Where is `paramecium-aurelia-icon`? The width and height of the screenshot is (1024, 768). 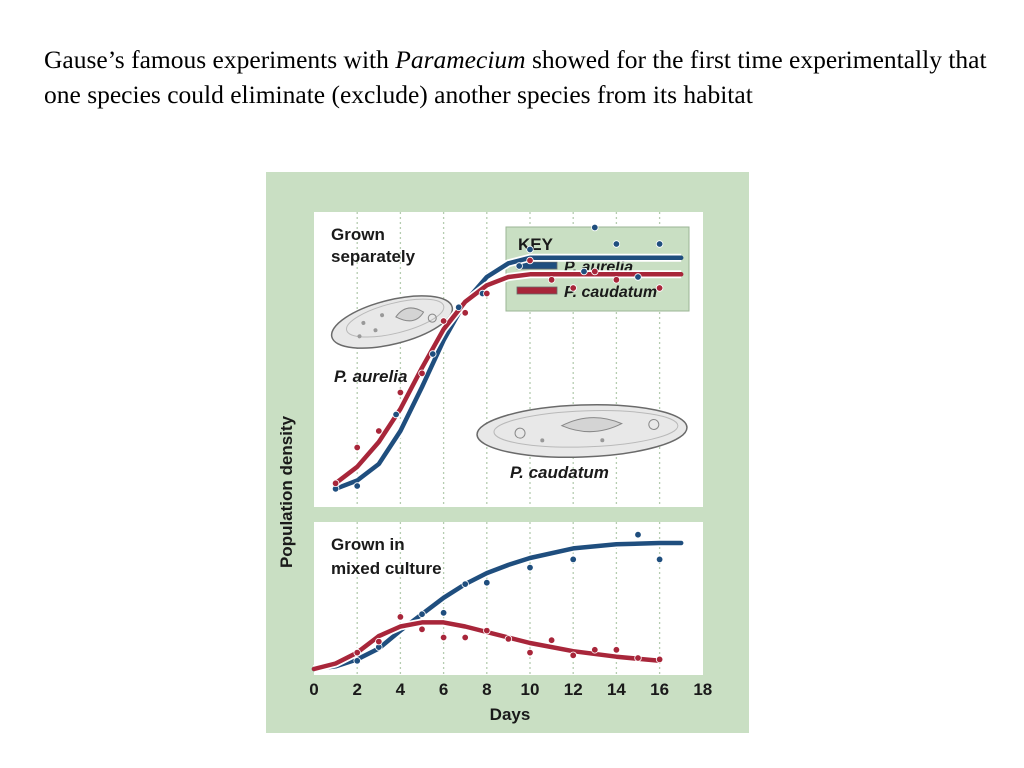
paramecium-aurelia-icon is located at coordinates (392, 322).